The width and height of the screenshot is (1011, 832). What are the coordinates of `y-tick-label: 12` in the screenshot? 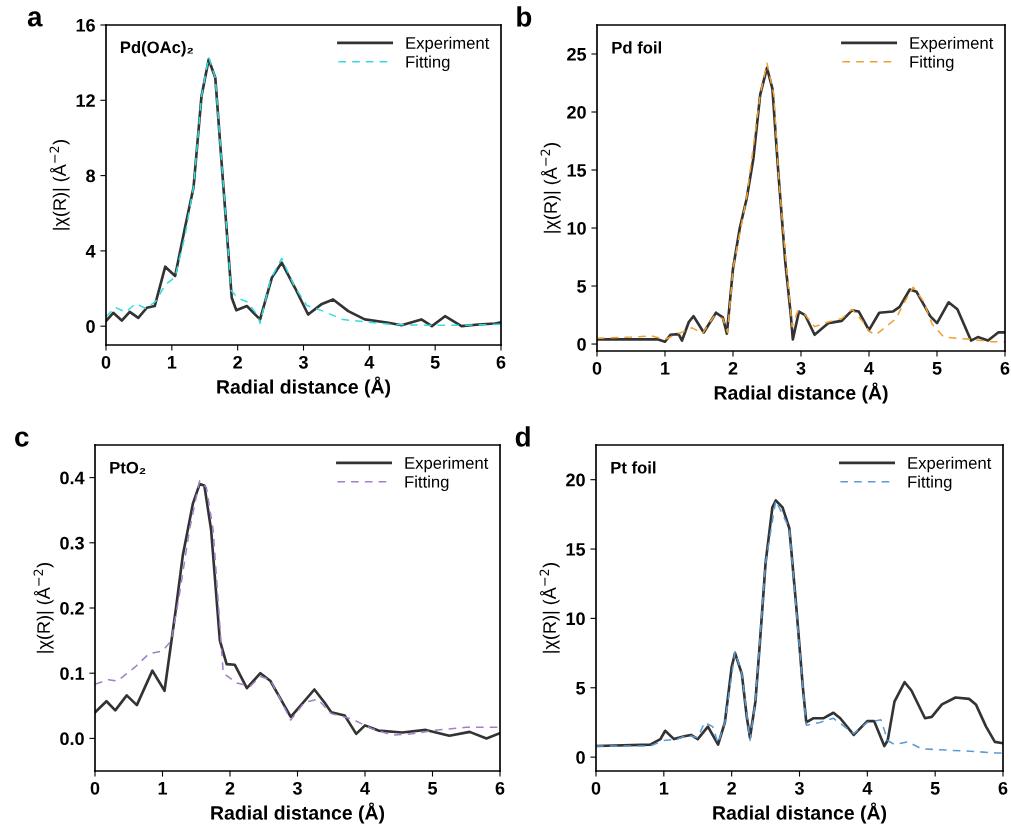 It's located at (85, 100).